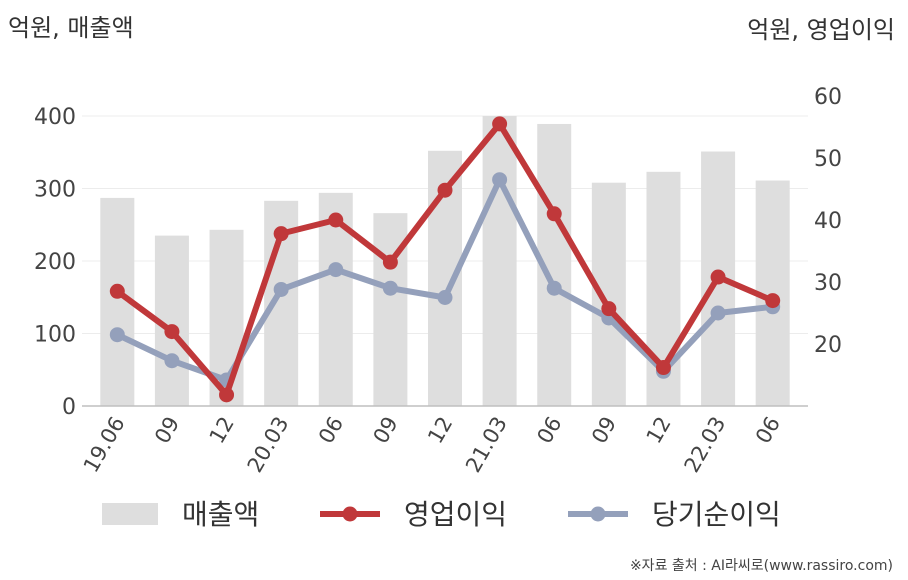 This screenshot has height=580, width=908. I want to click on left-axis-ticks: 0 100 200 300 400, so click(55, 262).